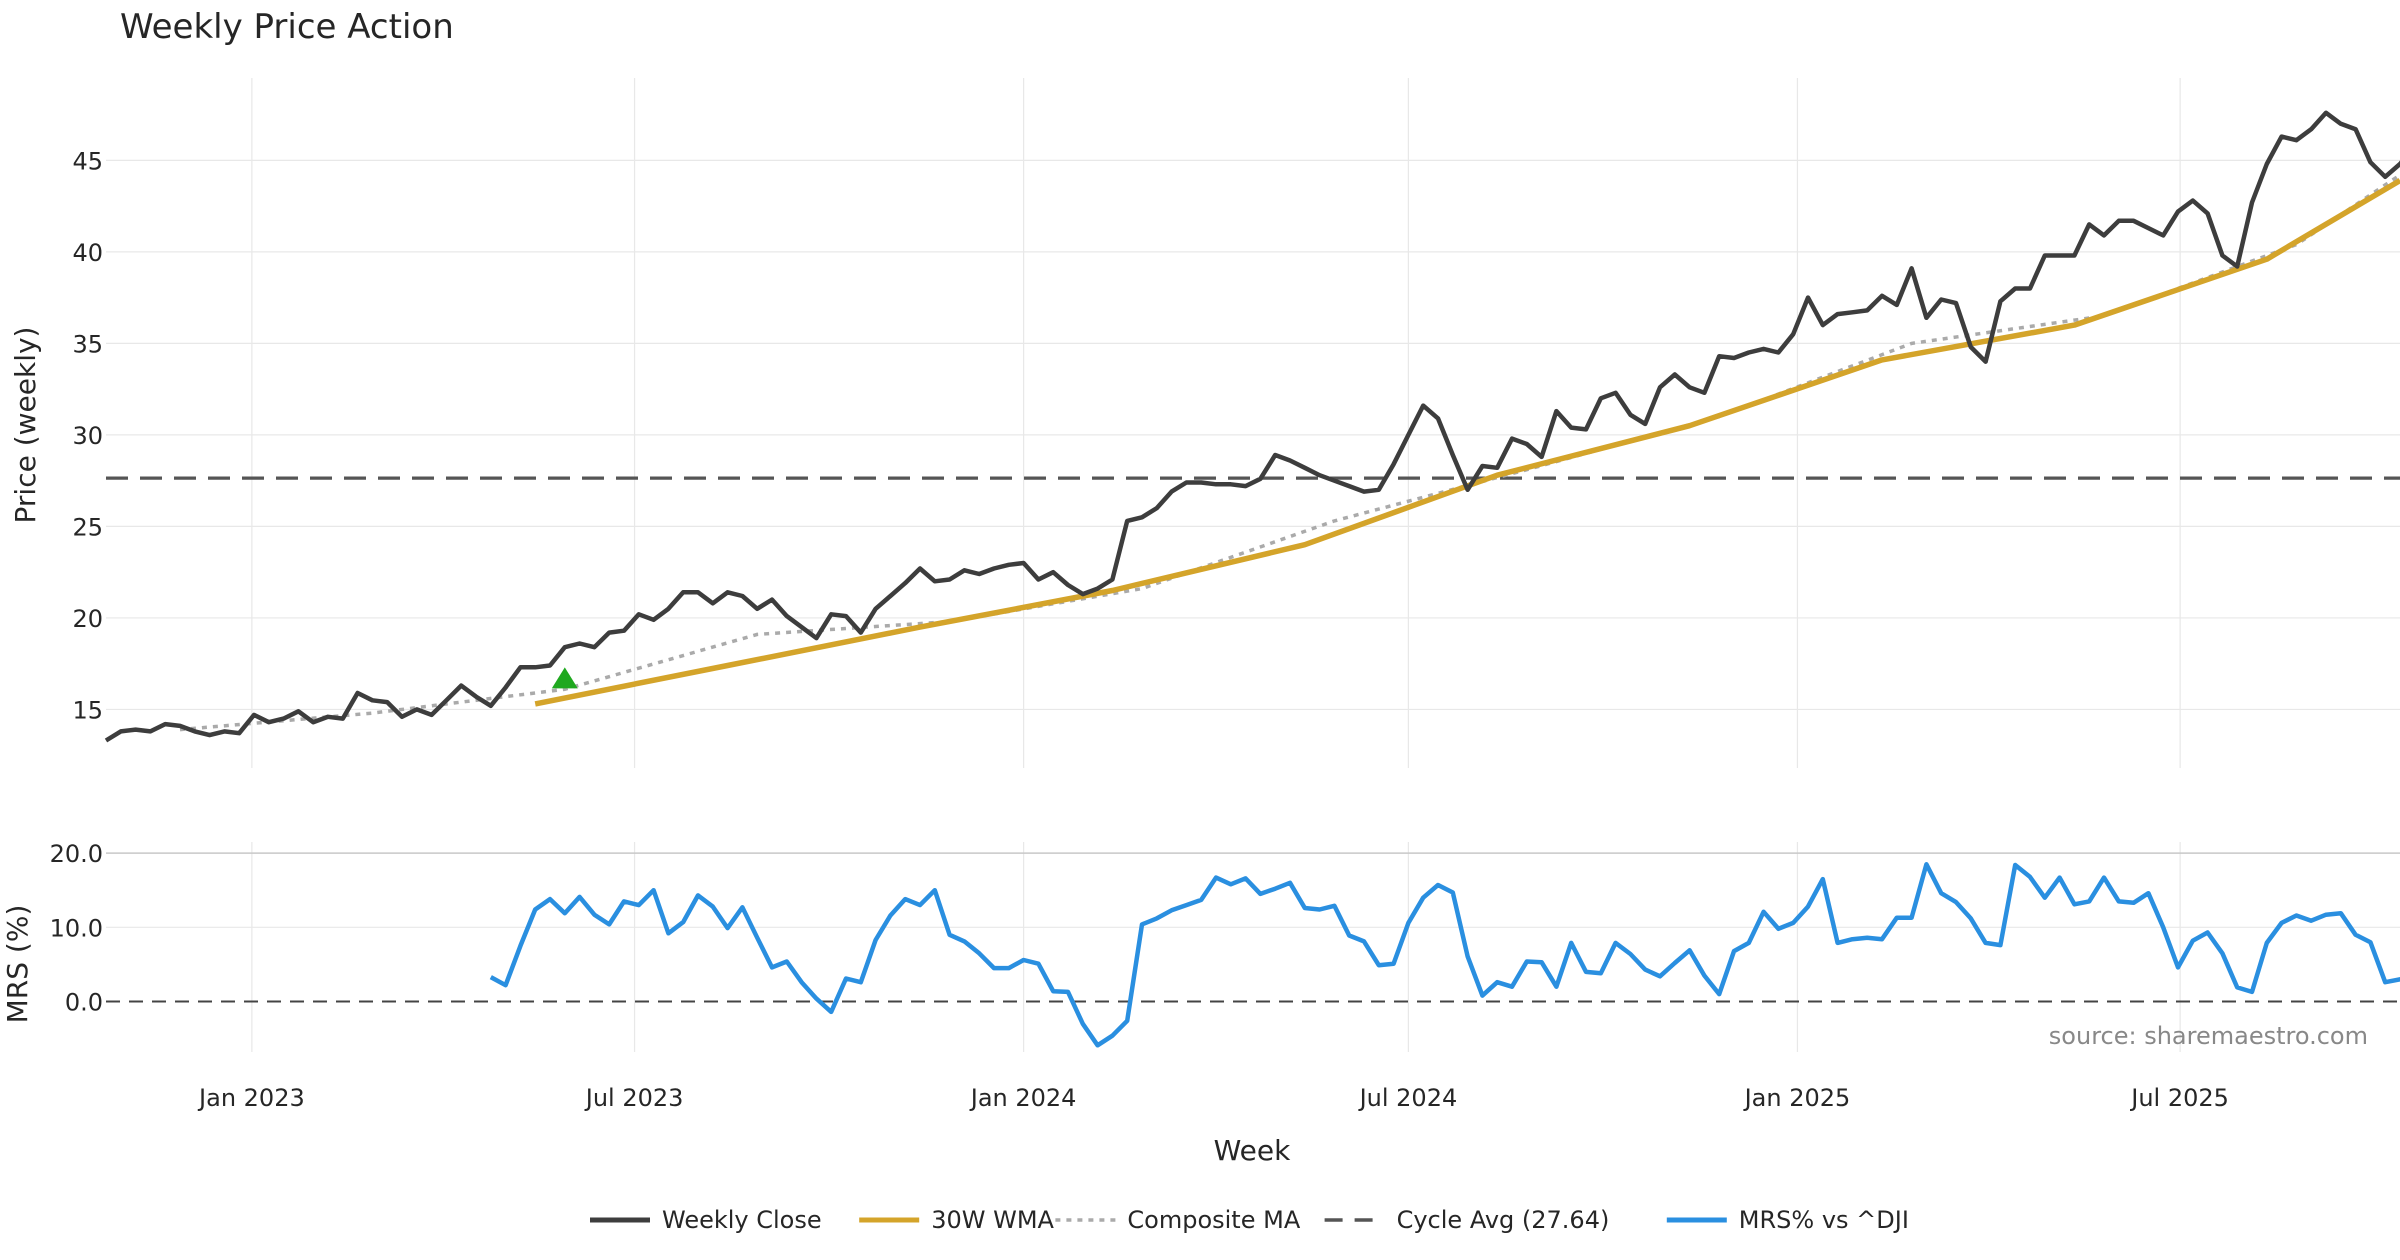 The height and width of the screenshot is (1260, 2400). Describe the element at coordinates (17, 964) in the screenshot. I see `mrs-y-axis-label: MRS (%)` at that location.